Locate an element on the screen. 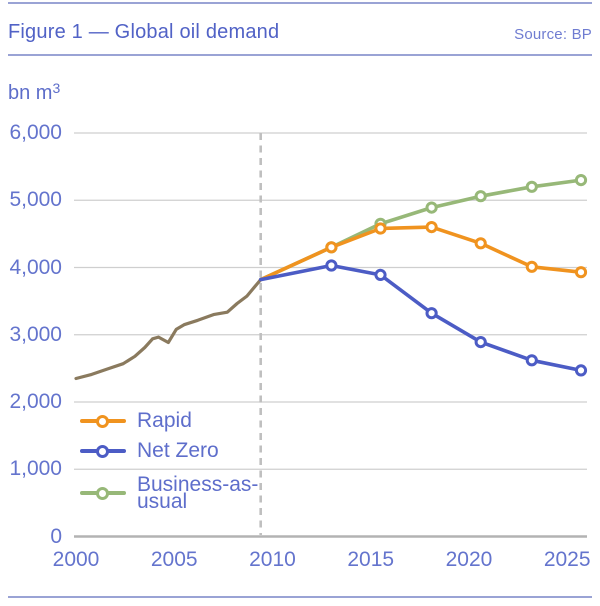 The image size is (600, 606). legend-label: Business-as-usual is located at coordinates (198, 493).